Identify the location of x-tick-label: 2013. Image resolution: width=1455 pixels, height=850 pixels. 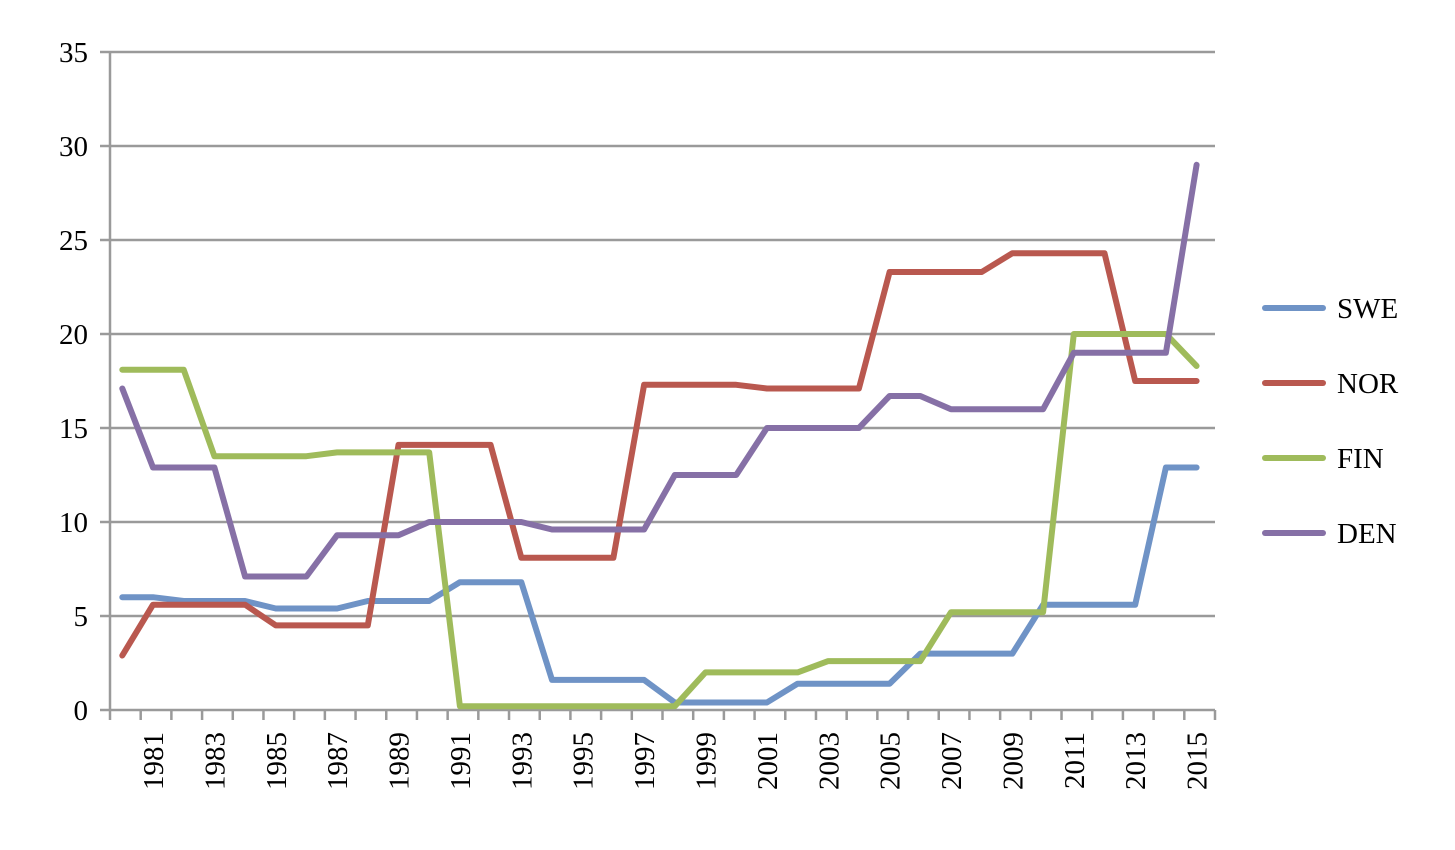
(1136, 761).